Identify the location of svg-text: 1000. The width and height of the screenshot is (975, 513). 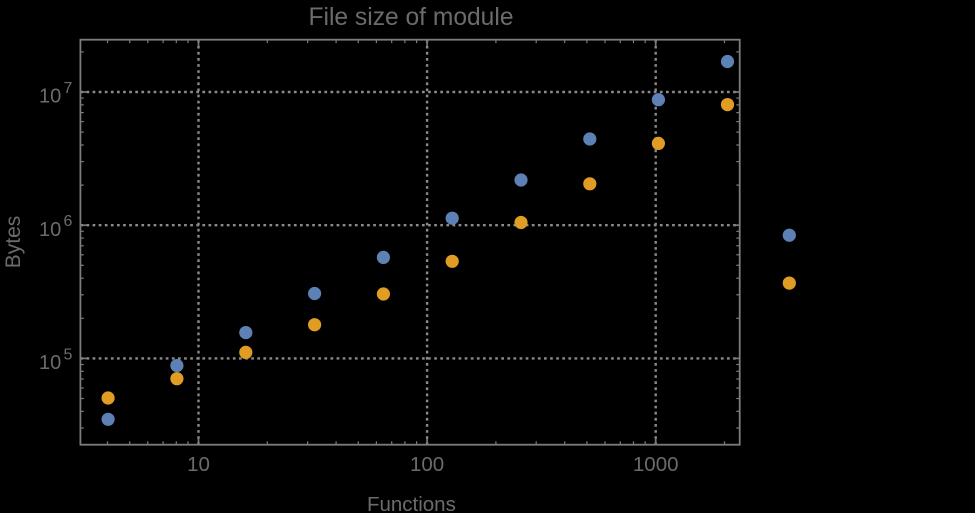
(656, 464).